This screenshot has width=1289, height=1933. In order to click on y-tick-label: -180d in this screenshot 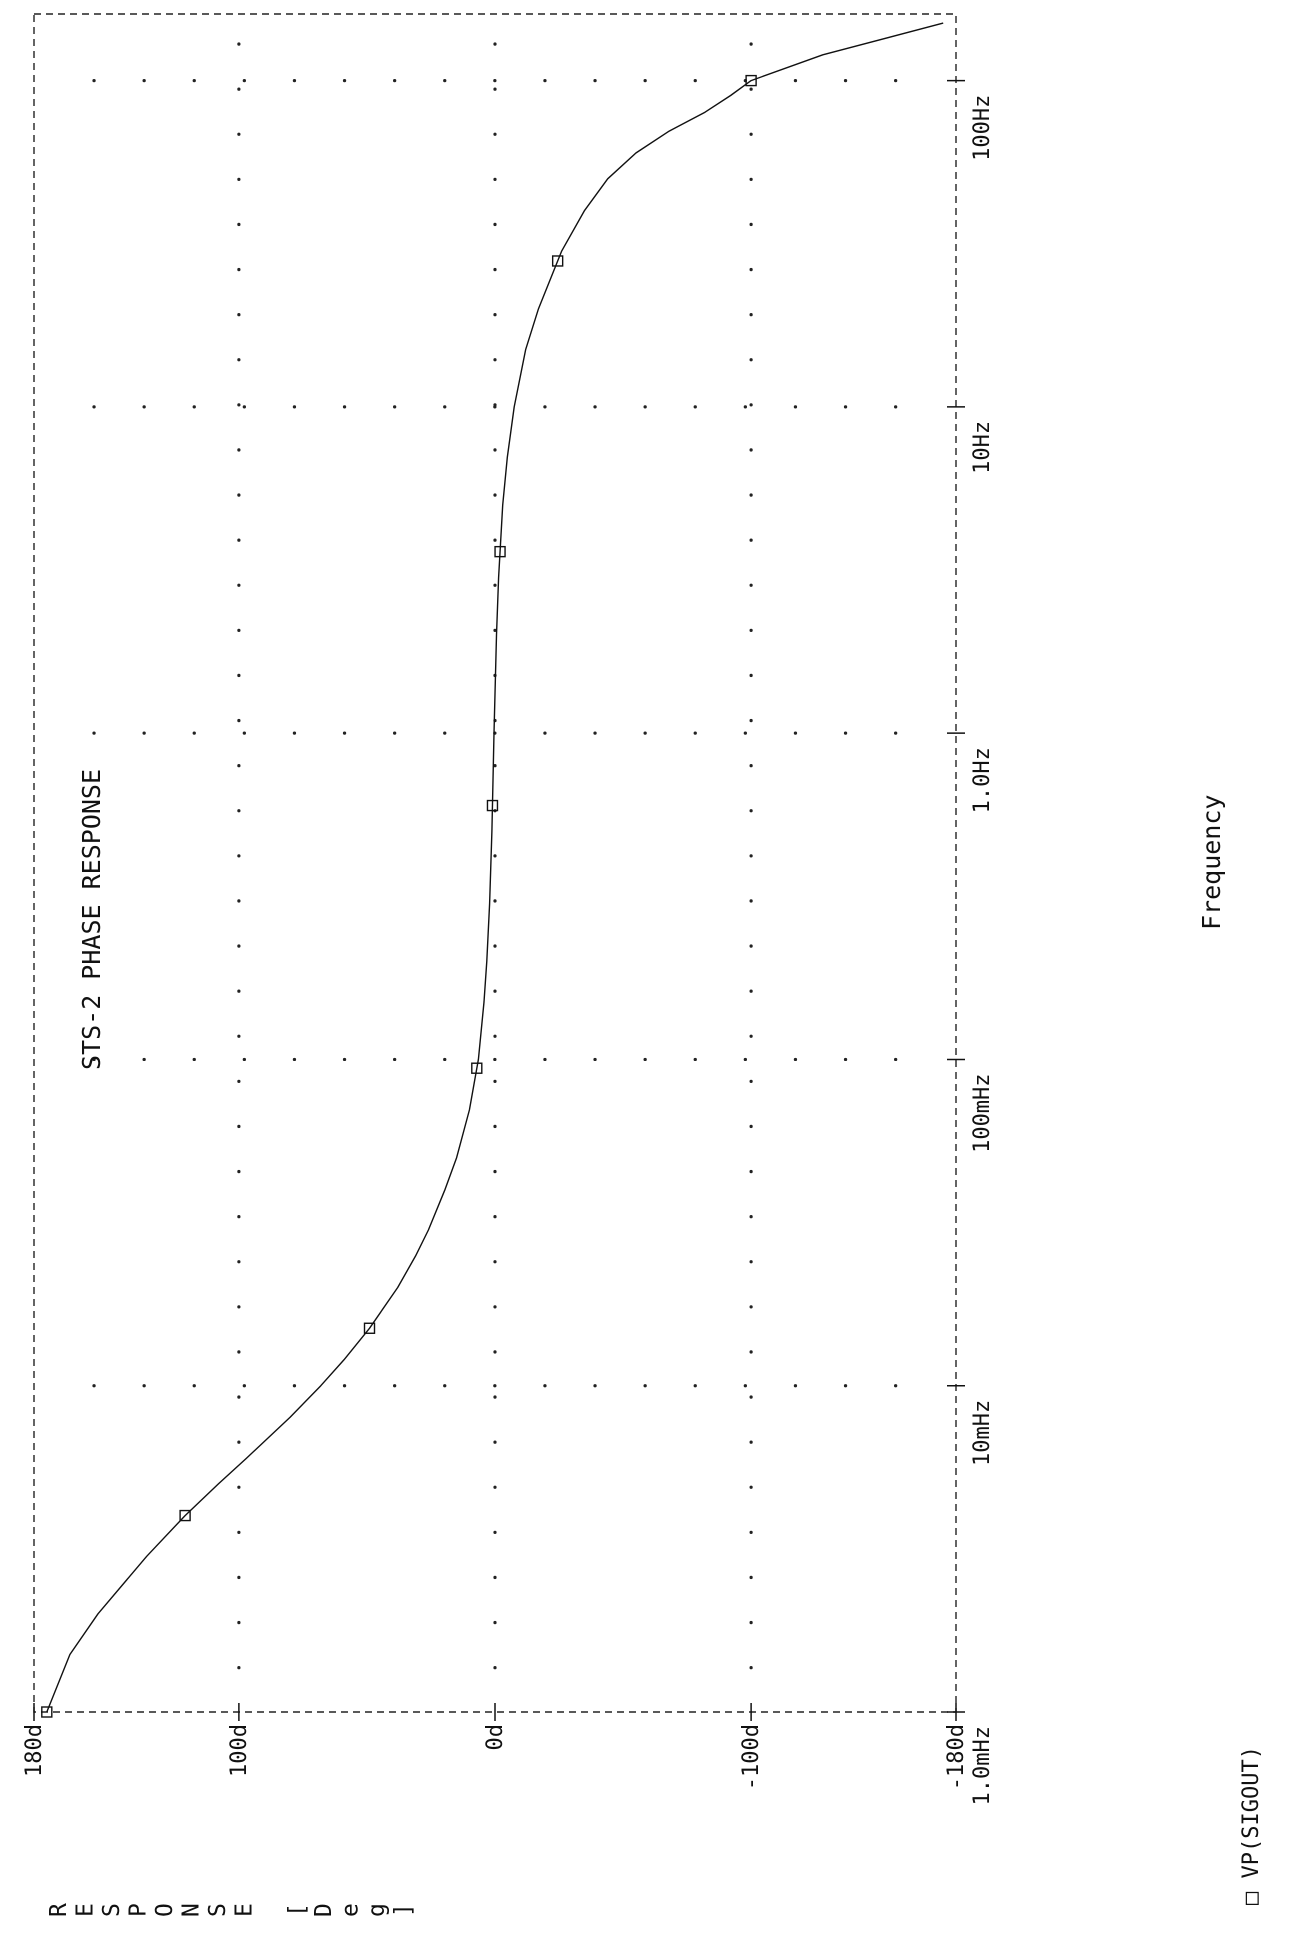, I will do `click(956, 1757)`.